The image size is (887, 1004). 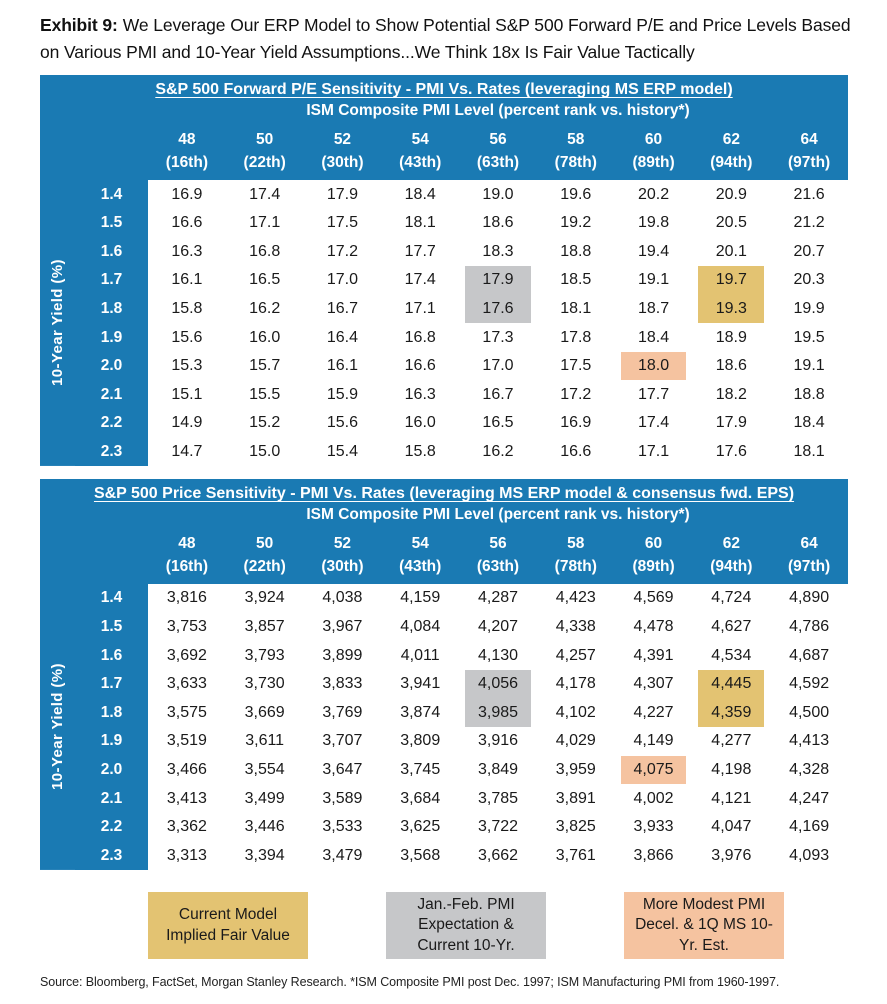 I want to click on cell-1.6-50: 3,793, so click(x=264, y=655).